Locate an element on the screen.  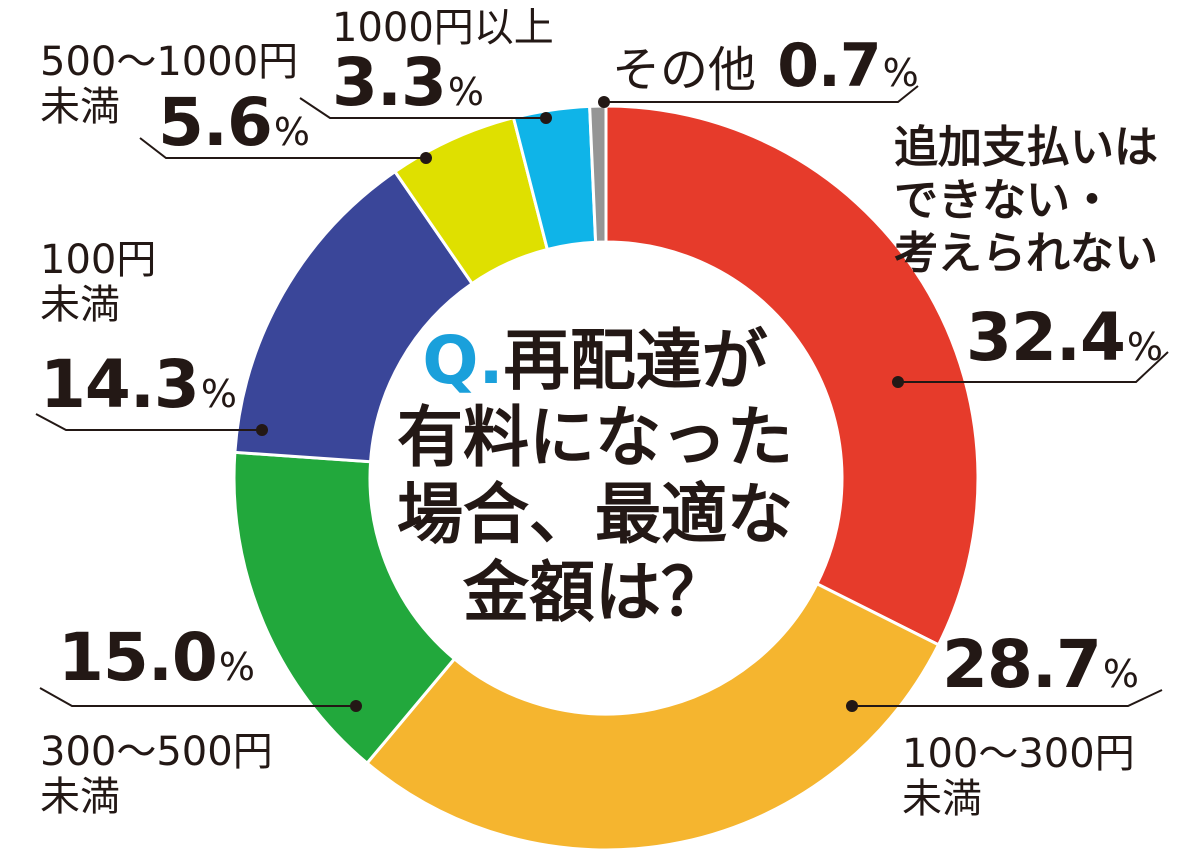
label-100-300-line-2: 未満 is located at coordinates (942, 798).